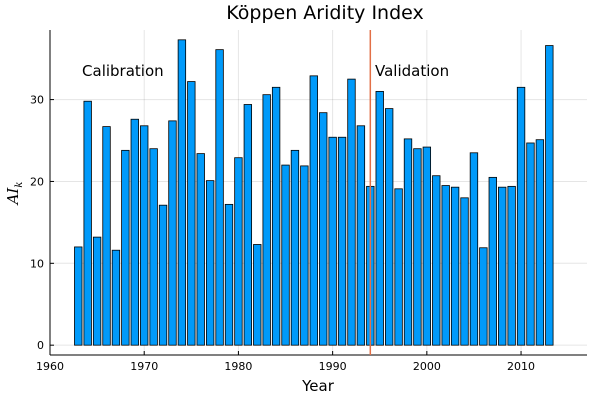  What do you see at coordinates (144, 366) in the screenshot?
I see `x-tick-label: 1970` at bounding box center [144, 366].